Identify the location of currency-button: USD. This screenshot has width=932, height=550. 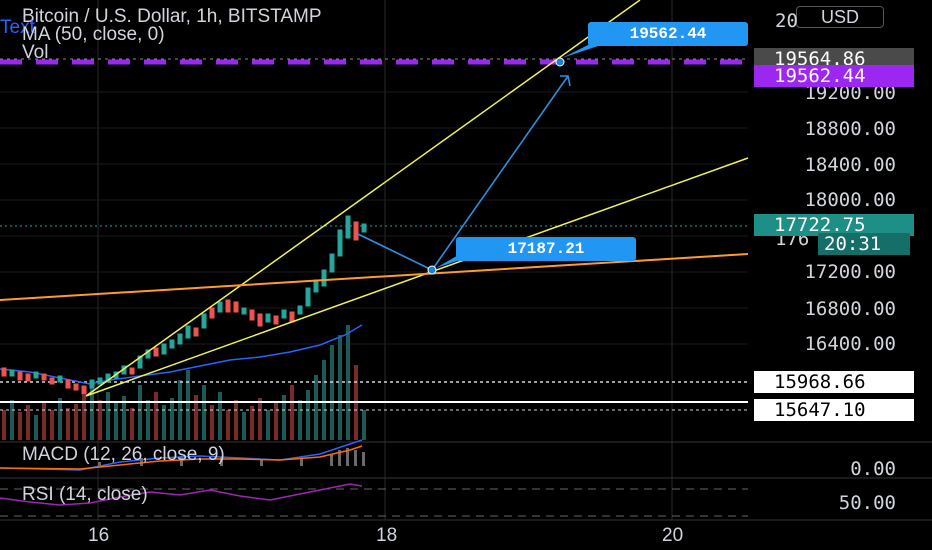
(840, 17).